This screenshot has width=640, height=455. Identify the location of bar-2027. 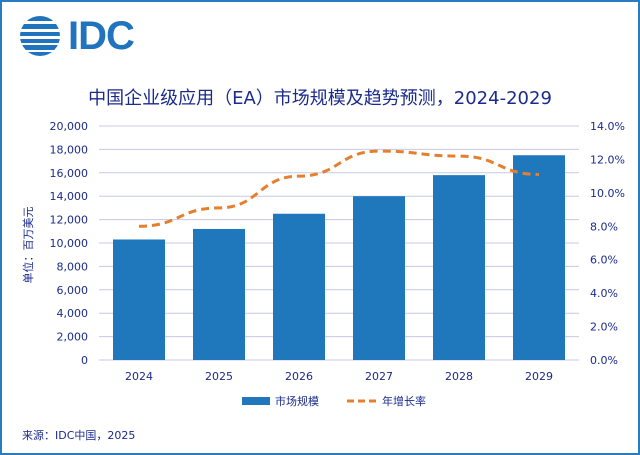
(379, 278).